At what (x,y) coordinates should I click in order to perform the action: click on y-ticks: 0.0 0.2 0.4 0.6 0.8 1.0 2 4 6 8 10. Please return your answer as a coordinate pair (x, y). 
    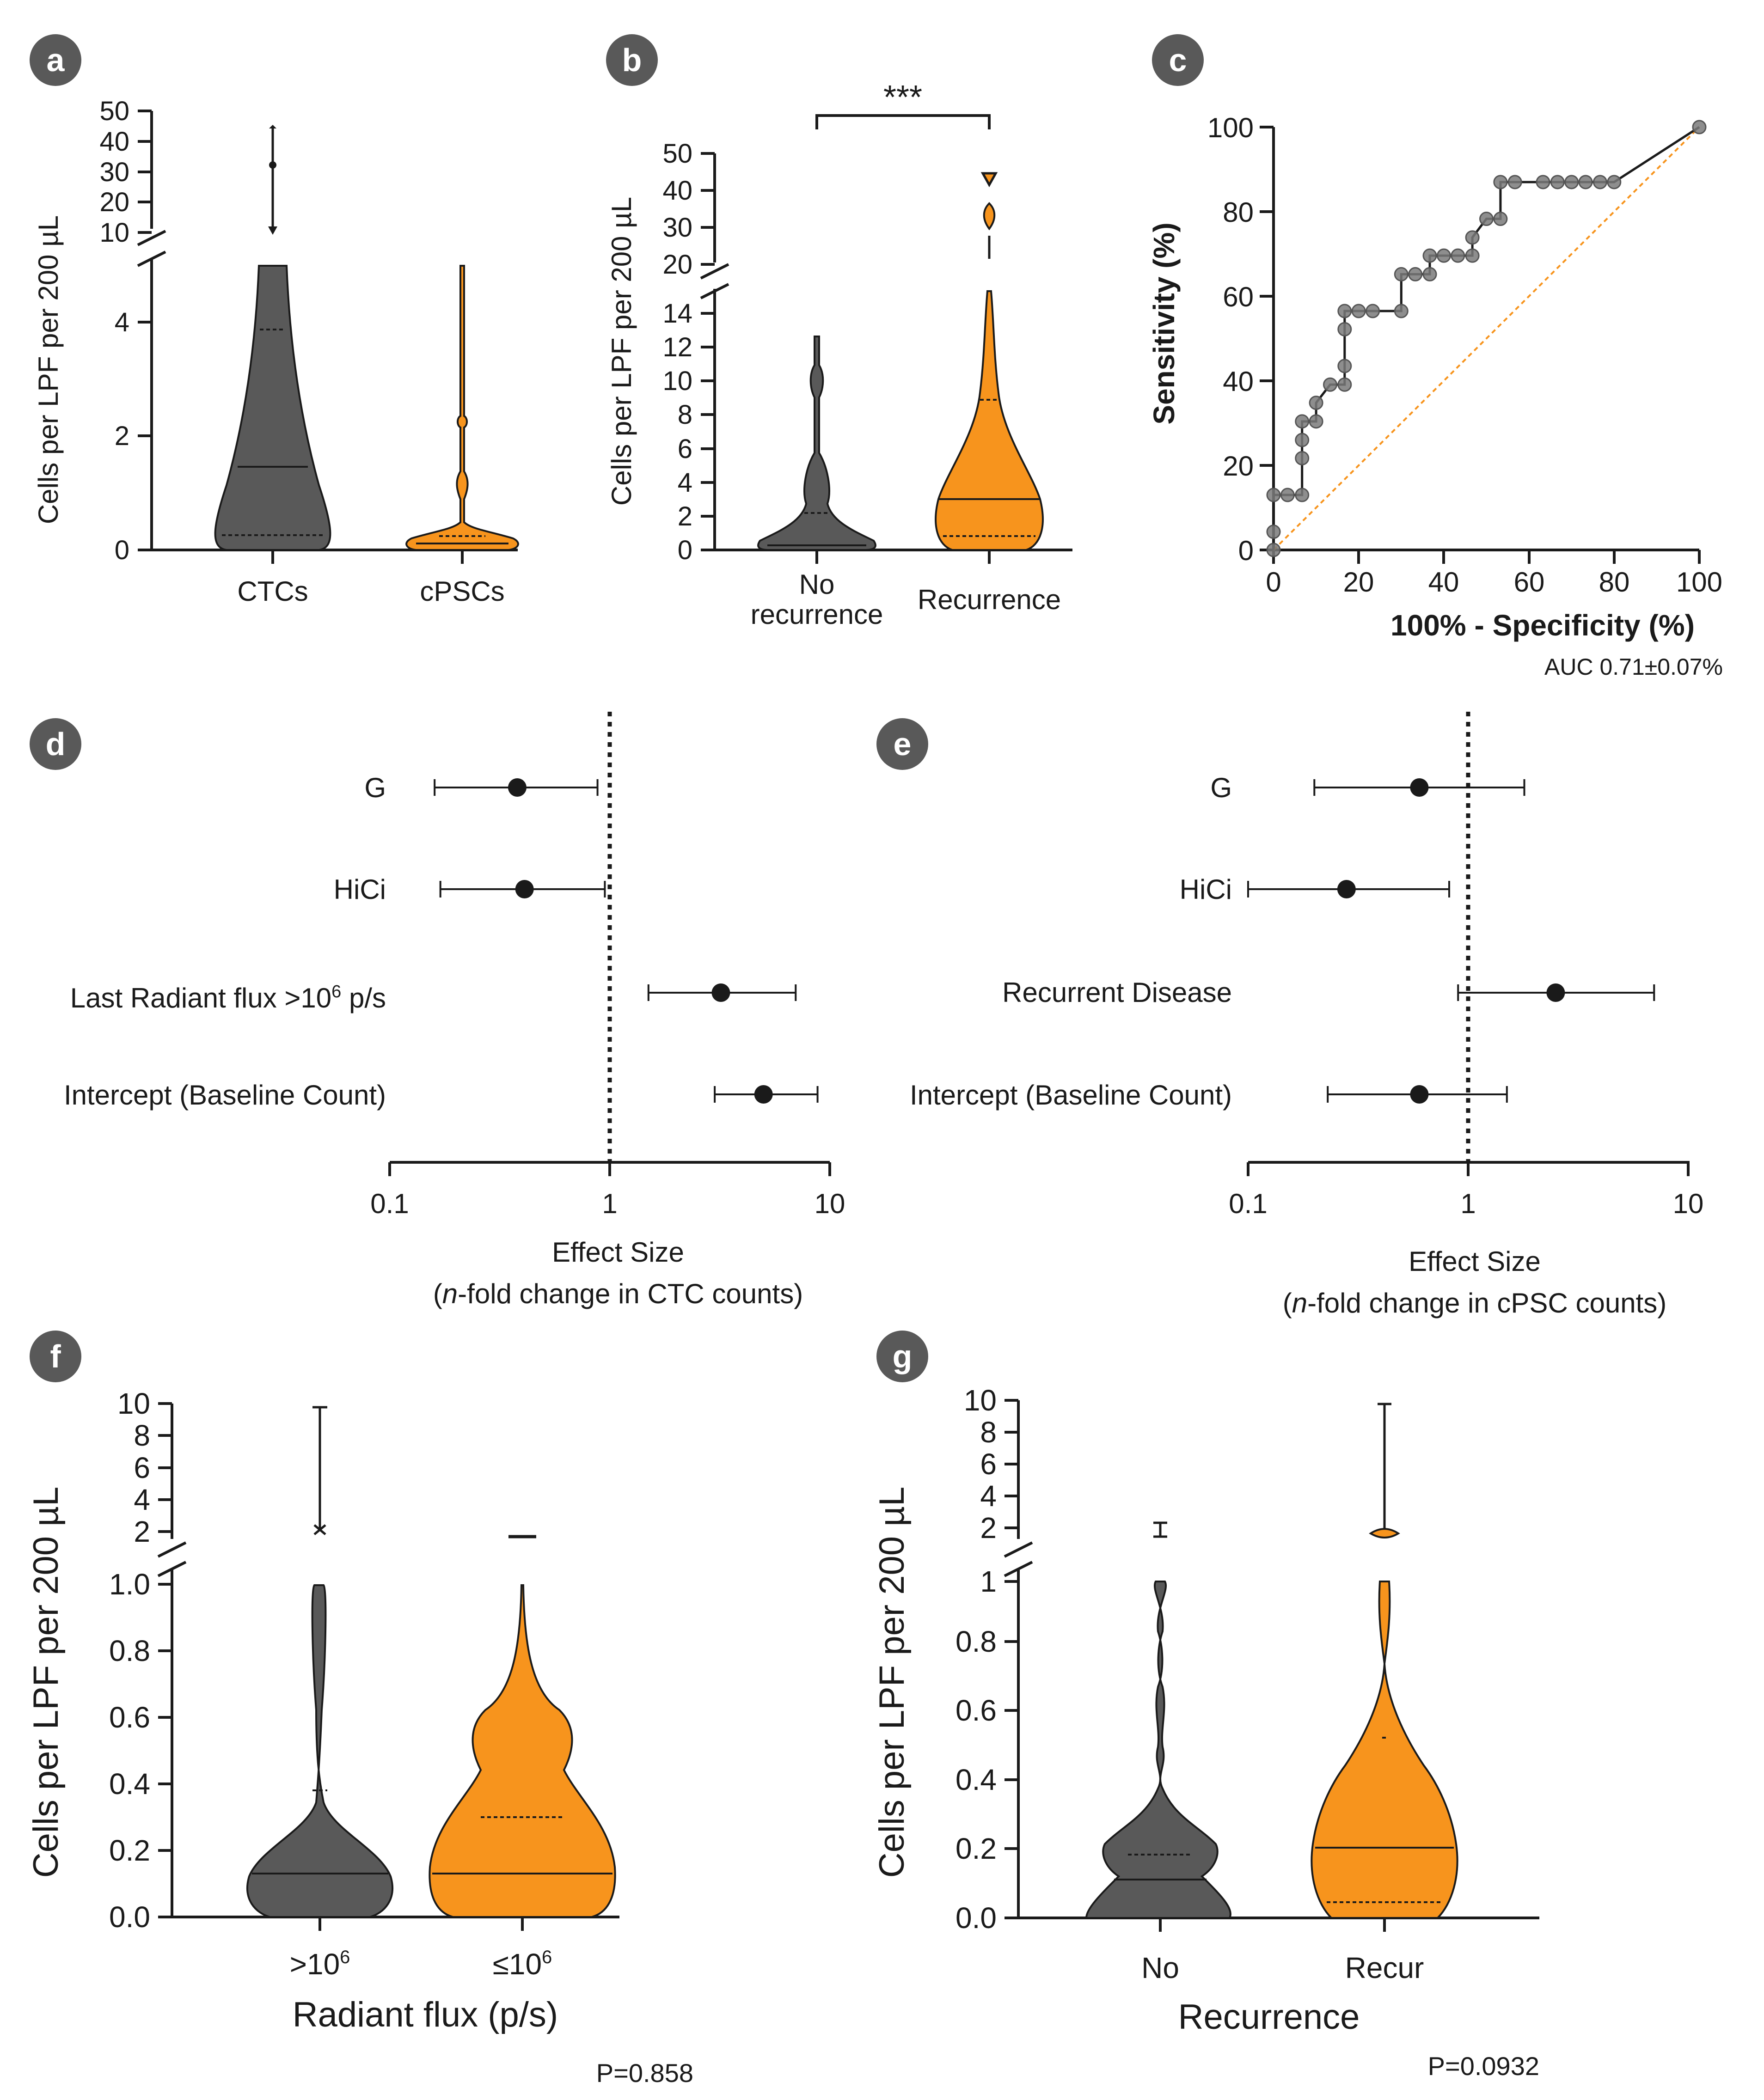
    Looking at the image, I should click on (317, 1661).